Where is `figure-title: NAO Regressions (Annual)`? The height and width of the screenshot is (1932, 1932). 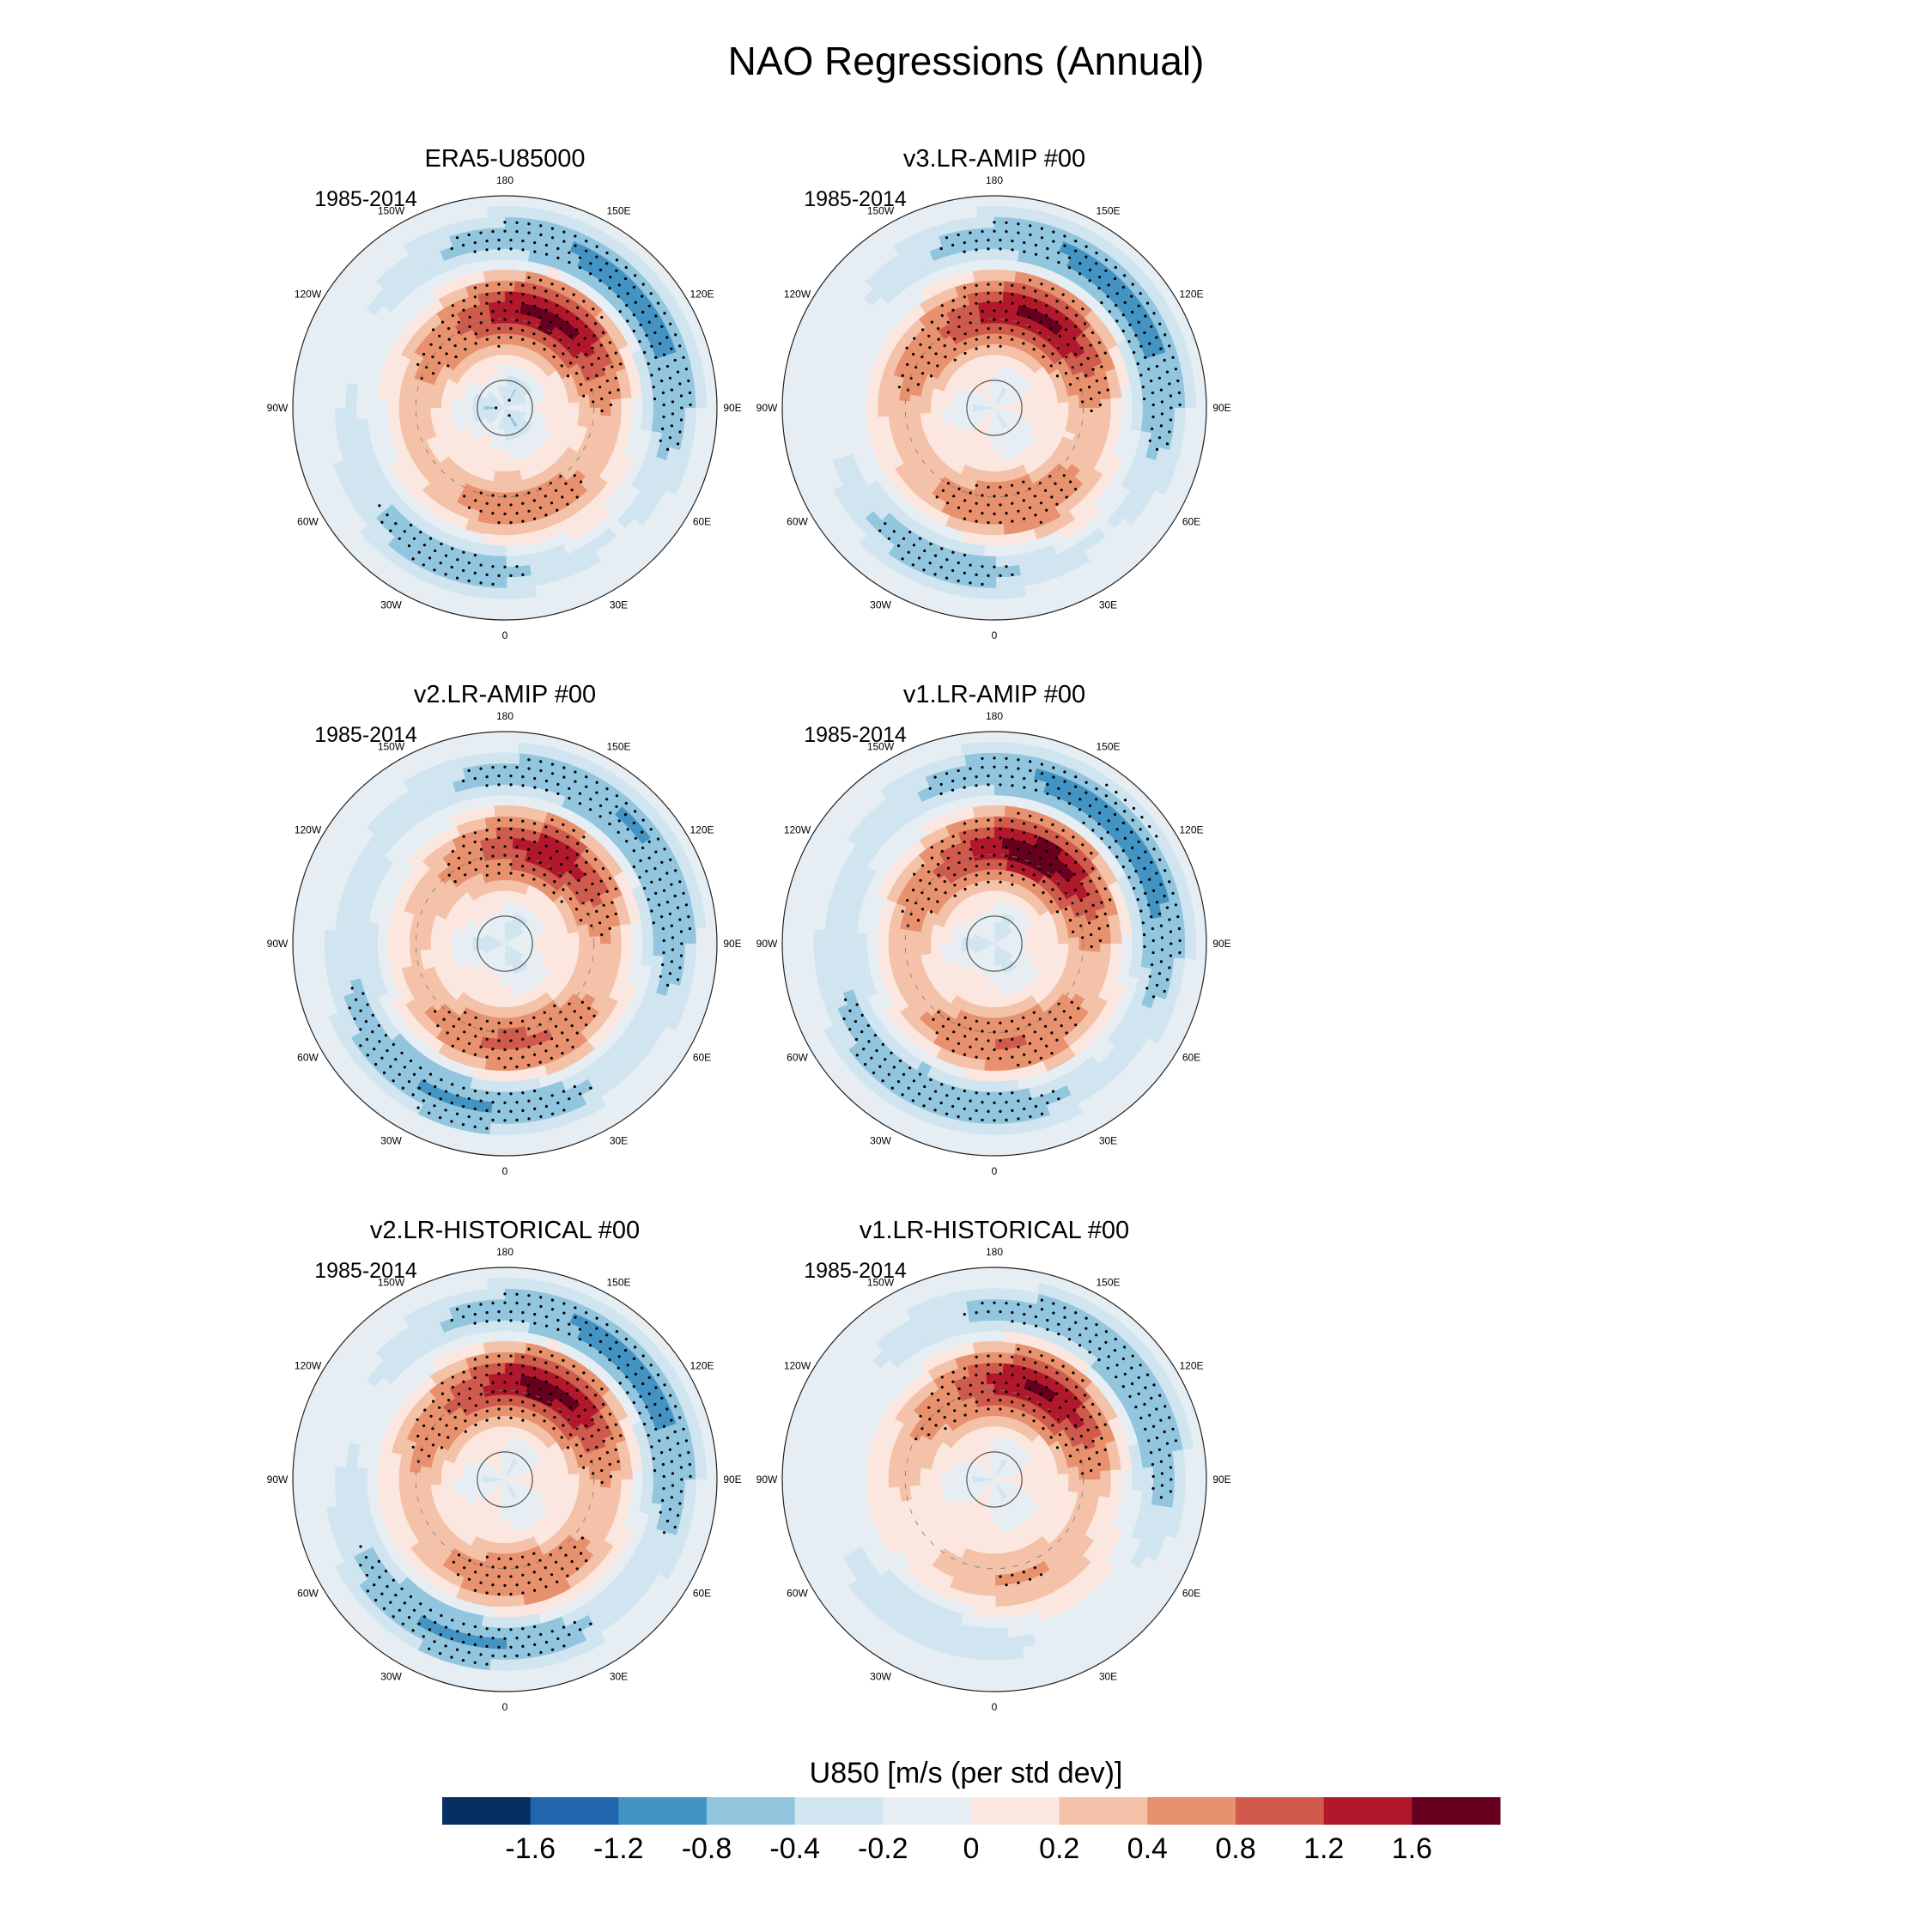
figure-title: NAO Regressions (Annual) is located at coordinates (966, 61).